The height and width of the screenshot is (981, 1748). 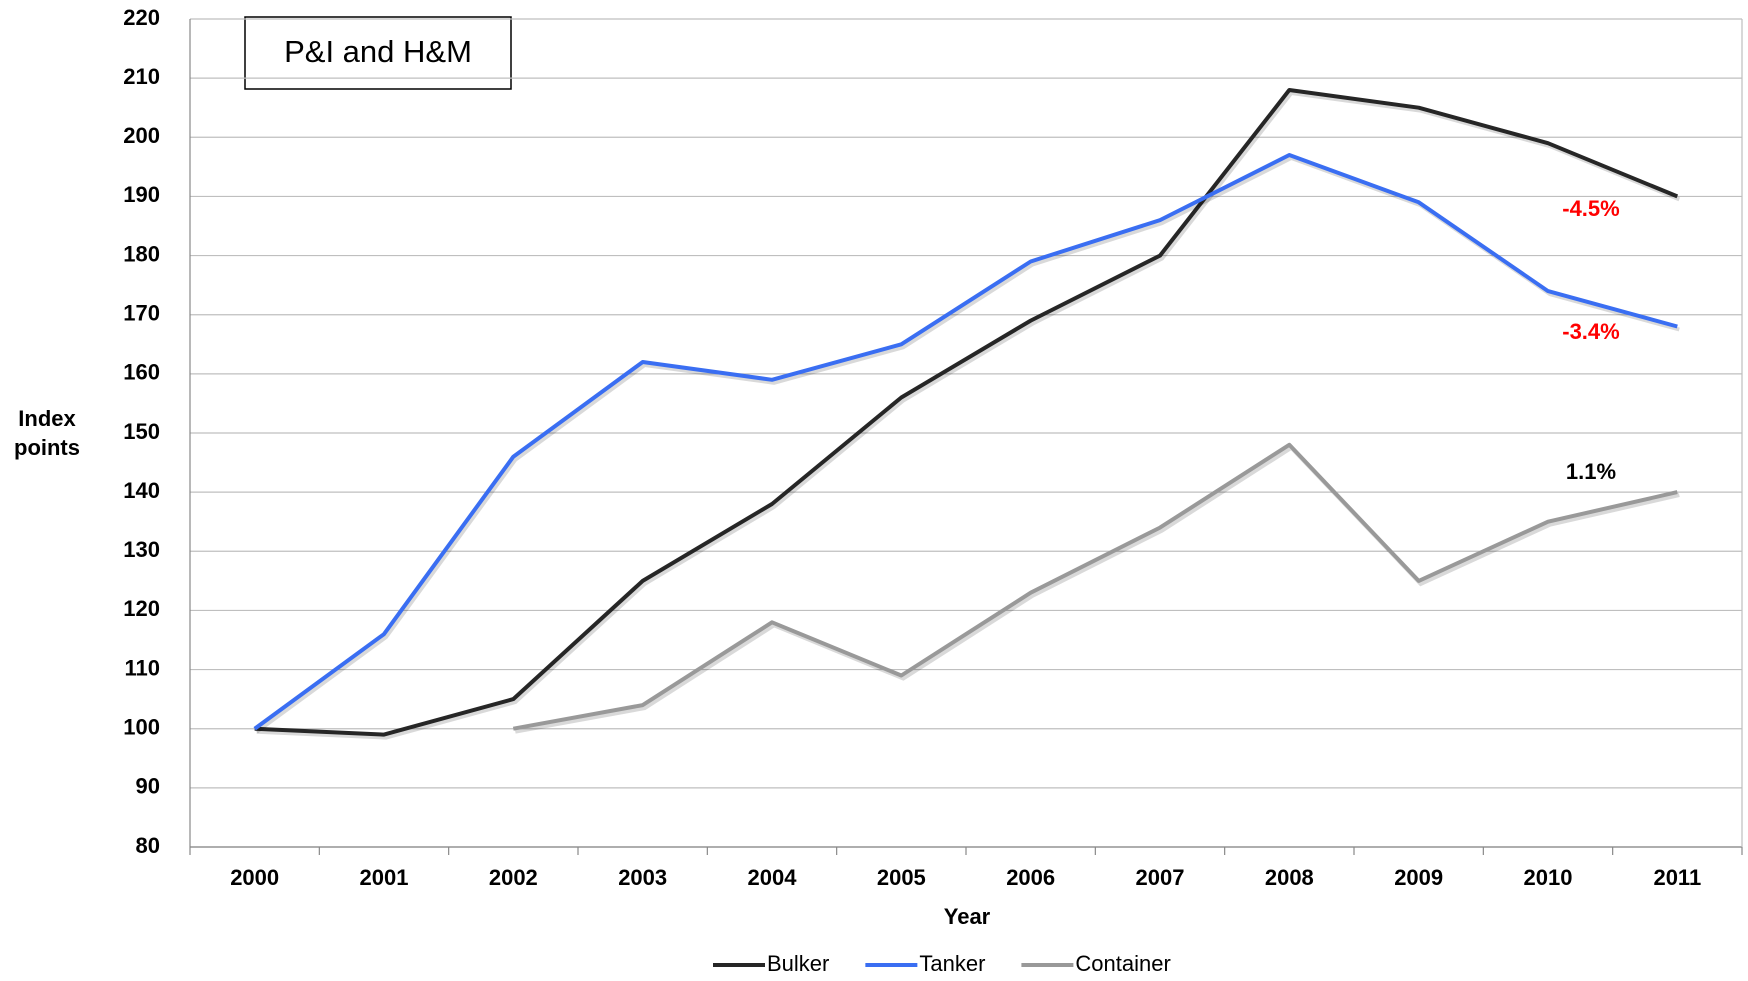 I want to click on y-tick-label: 140, so click(x=141, y=490).